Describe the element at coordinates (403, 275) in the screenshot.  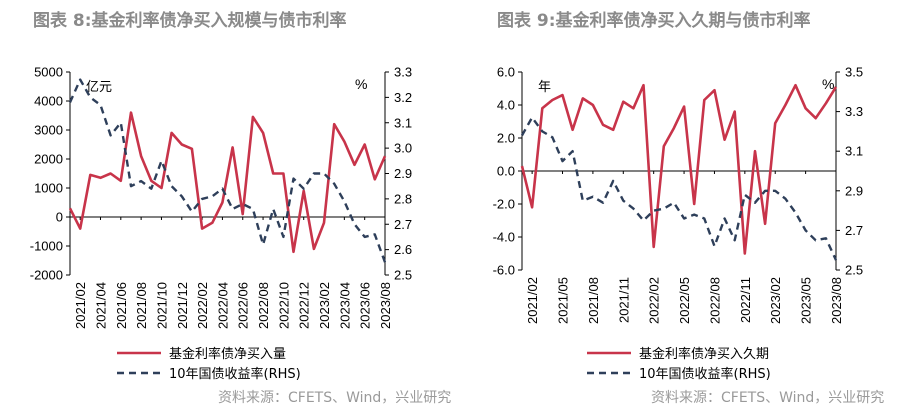
I see `chart1-right-tick-label: 2.5` at that location.